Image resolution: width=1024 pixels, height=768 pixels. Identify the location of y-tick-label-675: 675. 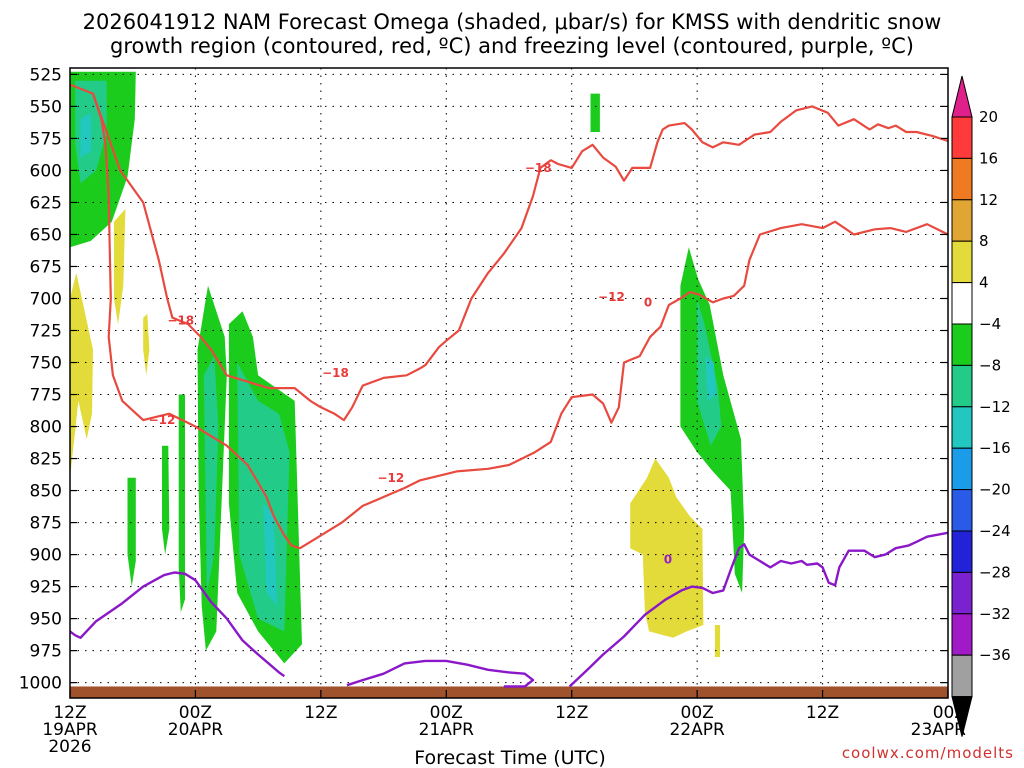
(46, 267).